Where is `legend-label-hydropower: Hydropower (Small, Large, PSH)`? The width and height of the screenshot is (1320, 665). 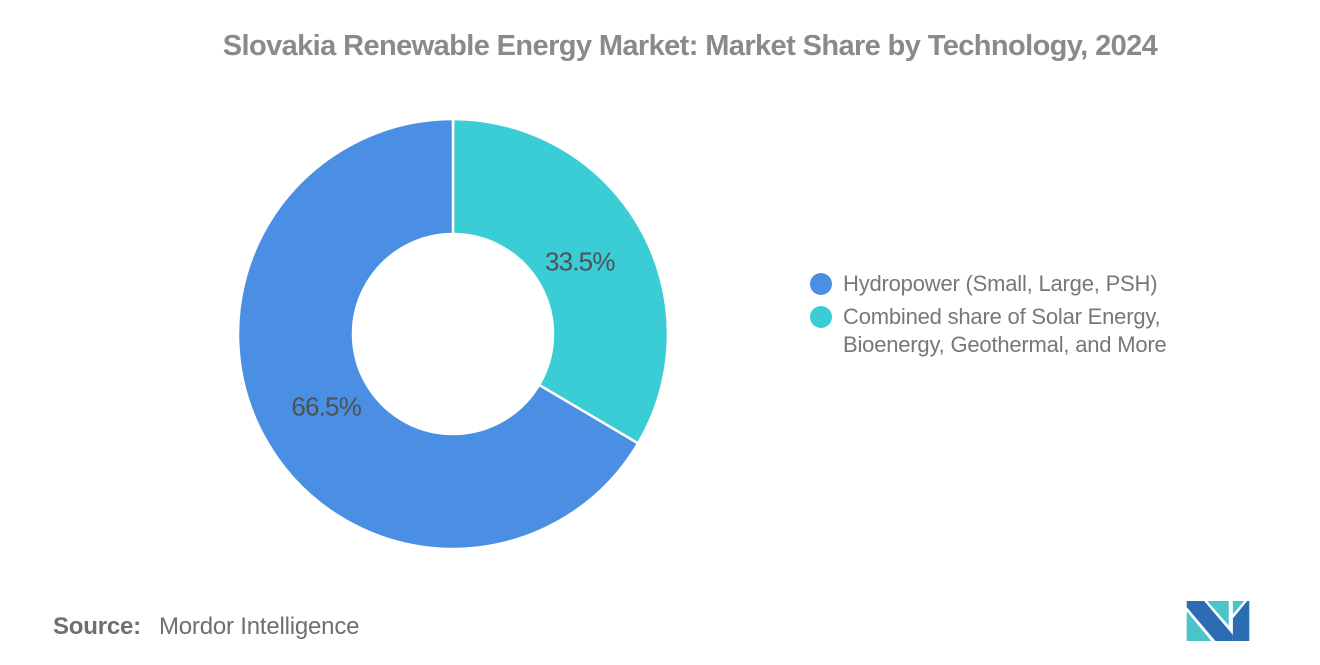
legend-label-hydropower: Hydropower (Small, Large, PSH) is located at coordinates (1000, 283).